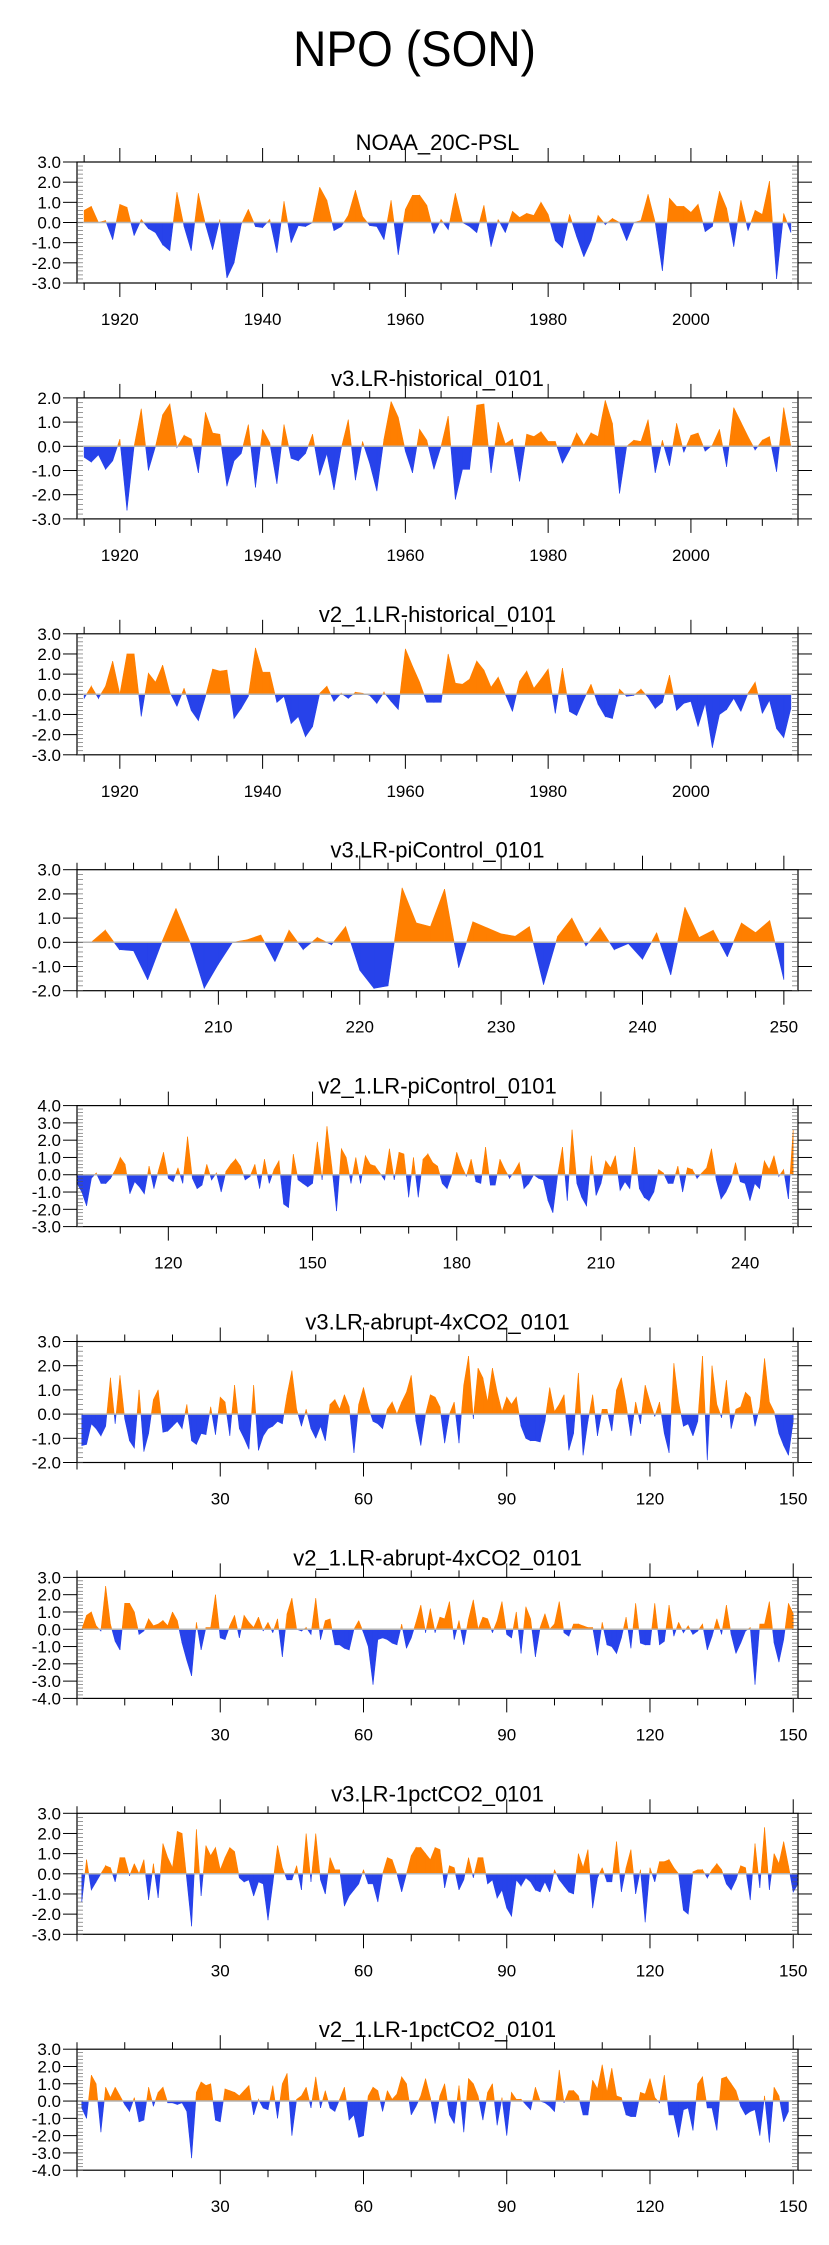  I want to click on y-tick-label: 0.0, so click(49, 2101).